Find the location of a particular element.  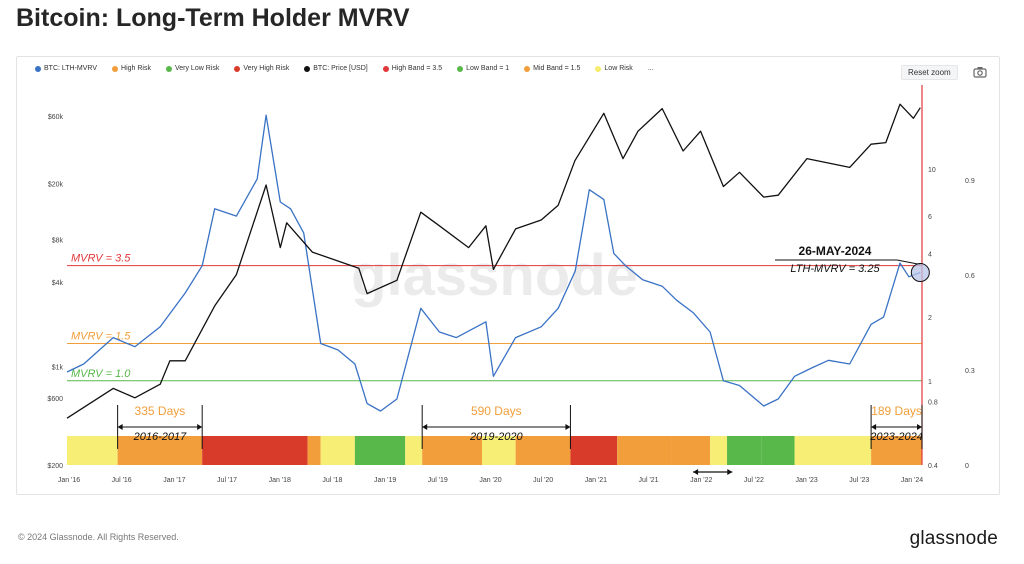

x-tick-label: Jan '20 is located at coordinates (490, 480).